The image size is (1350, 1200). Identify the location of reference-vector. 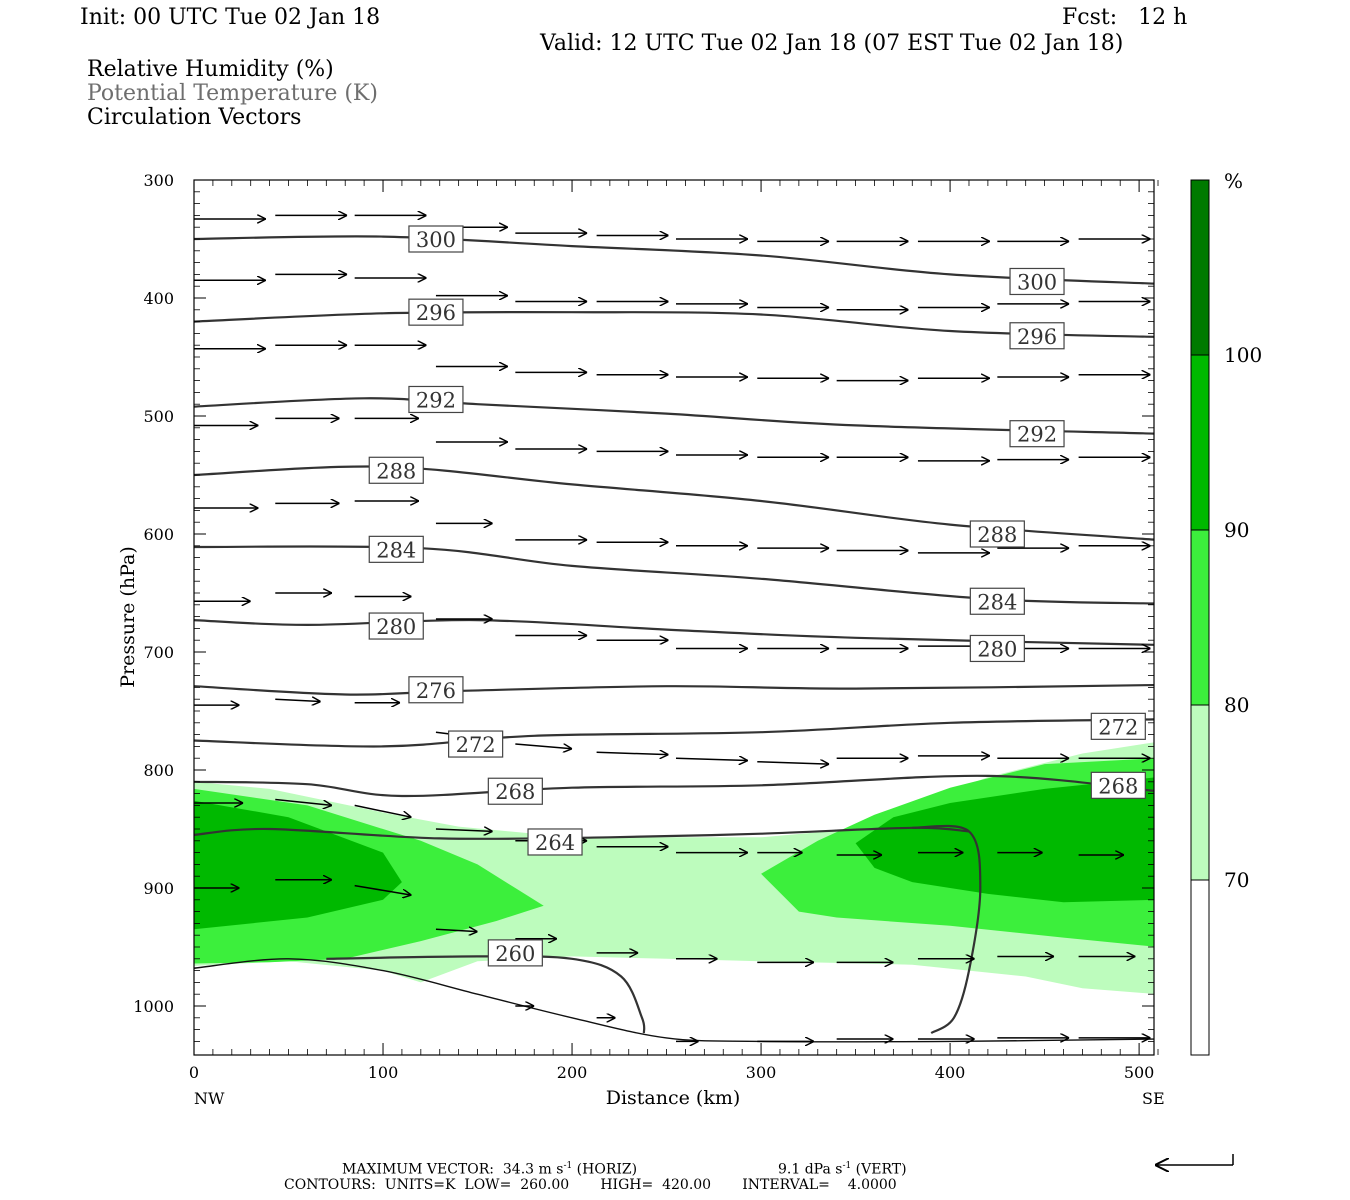
(1194, 1159).